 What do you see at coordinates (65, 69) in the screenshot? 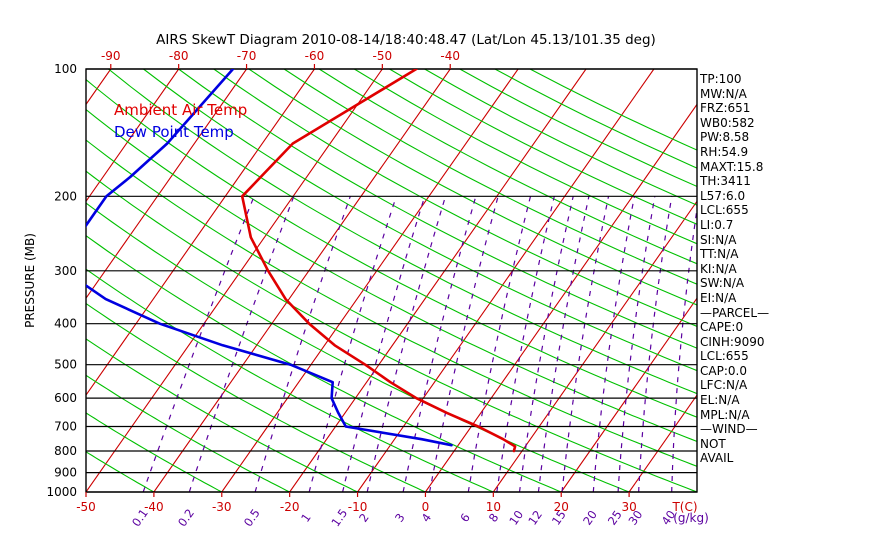
I see `pressure-tick-label: 100` at bounding box center [65, 69].